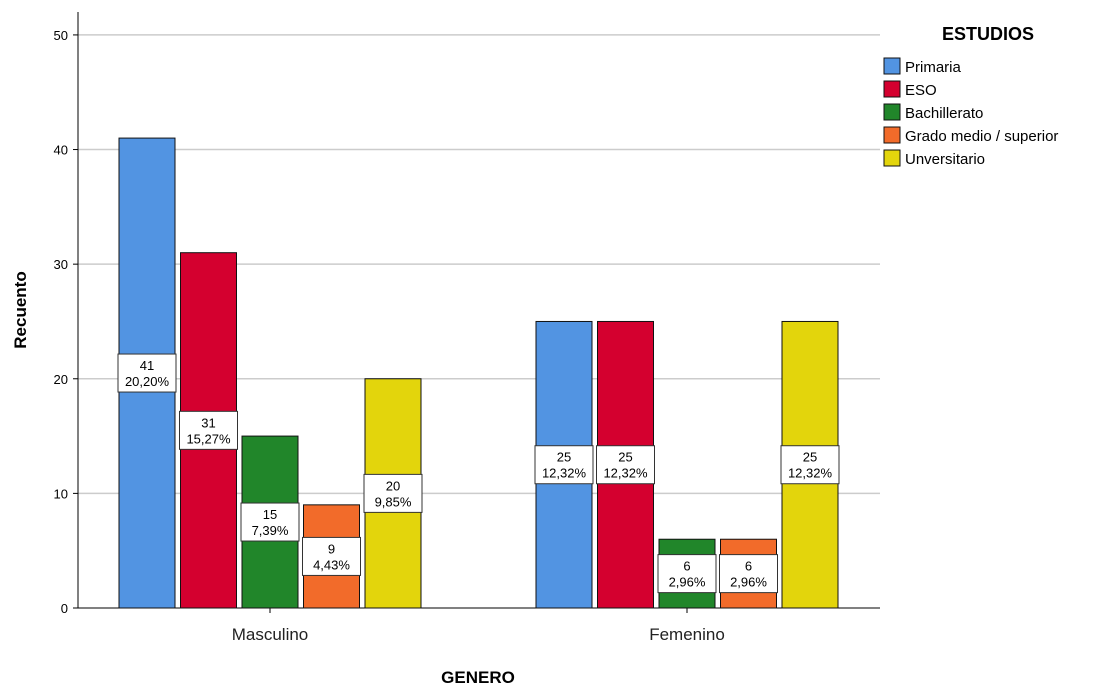  Describe the element at coordinates (921, 90) in the screenshot. I see `legend-label-1: ESO` at that location.